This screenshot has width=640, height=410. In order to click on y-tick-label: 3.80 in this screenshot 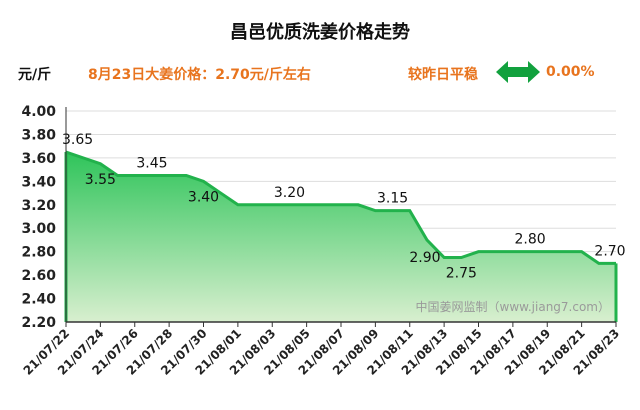, I will do `click(38, 135)`.